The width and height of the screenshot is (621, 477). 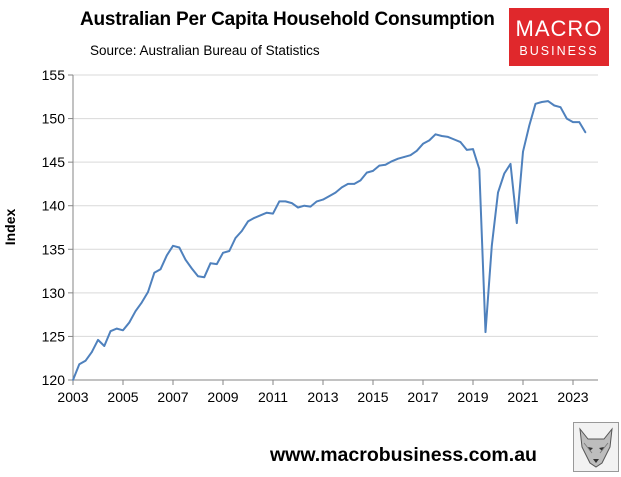 What do you see at coordinates (222, 397) in the screenshot?
I see `x-tick-label: 2009` at bounding box center [222, 397].